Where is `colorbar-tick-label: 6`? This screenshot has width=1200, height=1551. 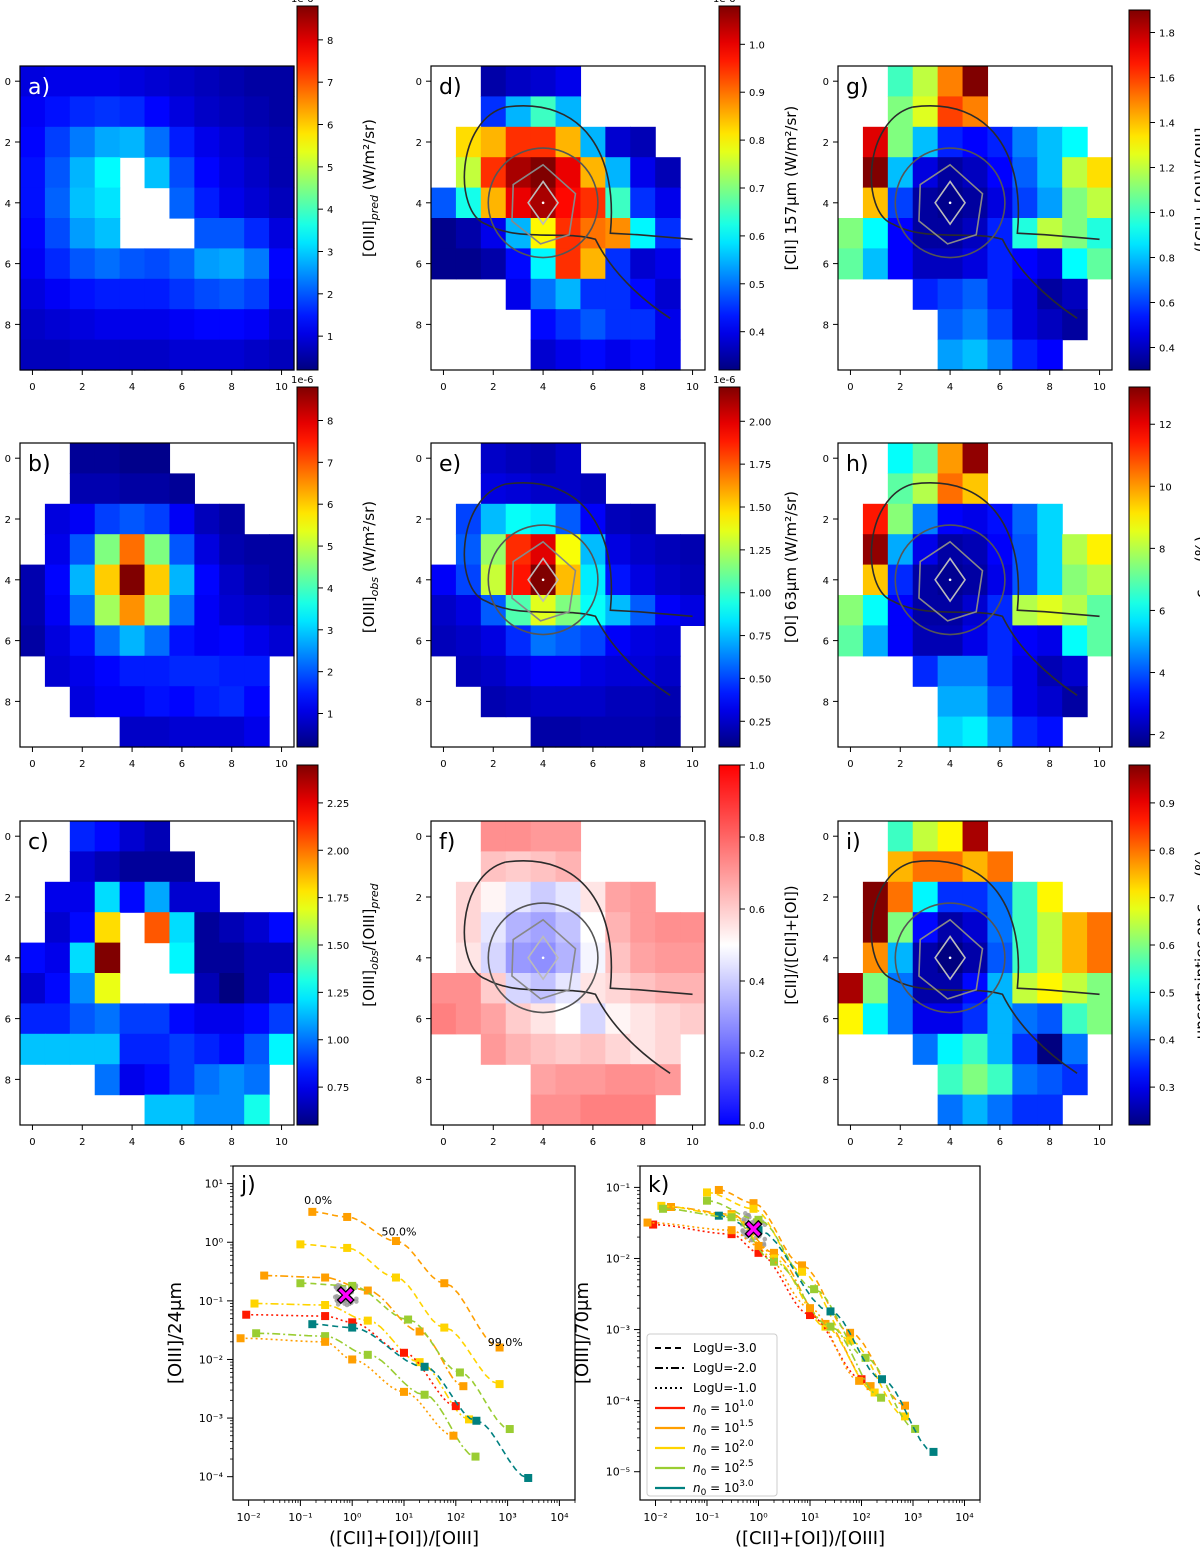 colorbar-tick-label: 6 is located at coordinates (1162, 611).